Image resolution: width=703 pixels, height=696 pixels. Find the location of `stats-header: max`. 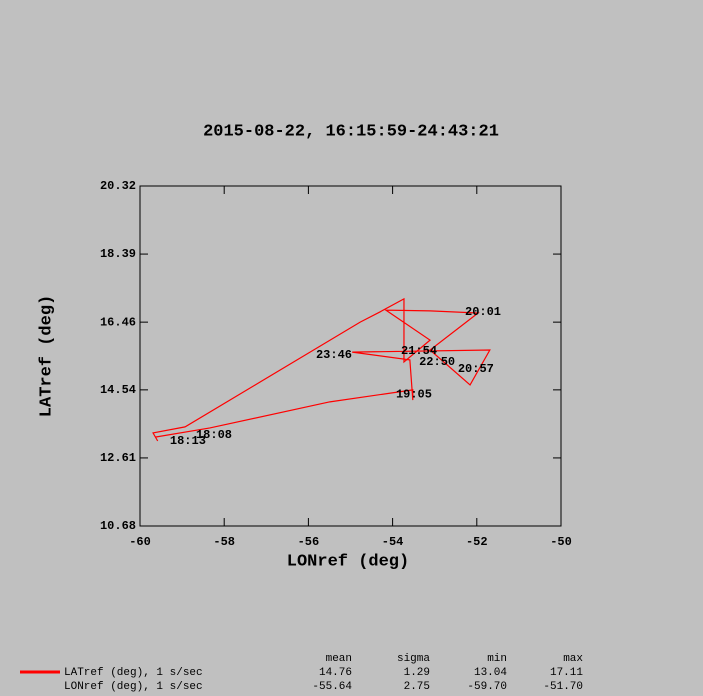

stats-header: max is located at coordinates (573, 659).